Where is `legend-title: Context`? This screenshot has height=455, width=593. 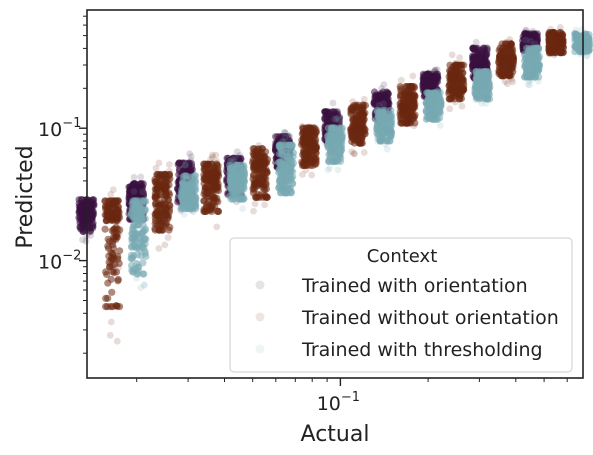
legend-title: Context is located at coordinates (402, 256).